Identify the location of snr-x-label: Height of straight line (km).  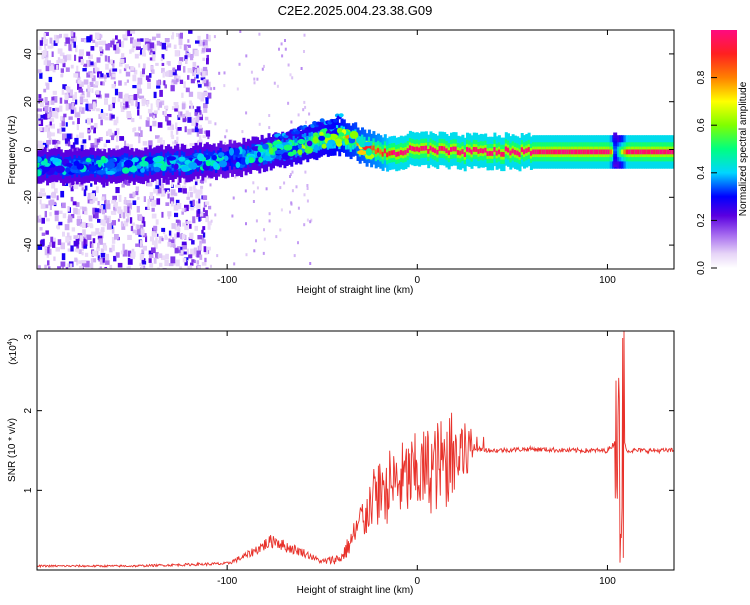
(355, 590).